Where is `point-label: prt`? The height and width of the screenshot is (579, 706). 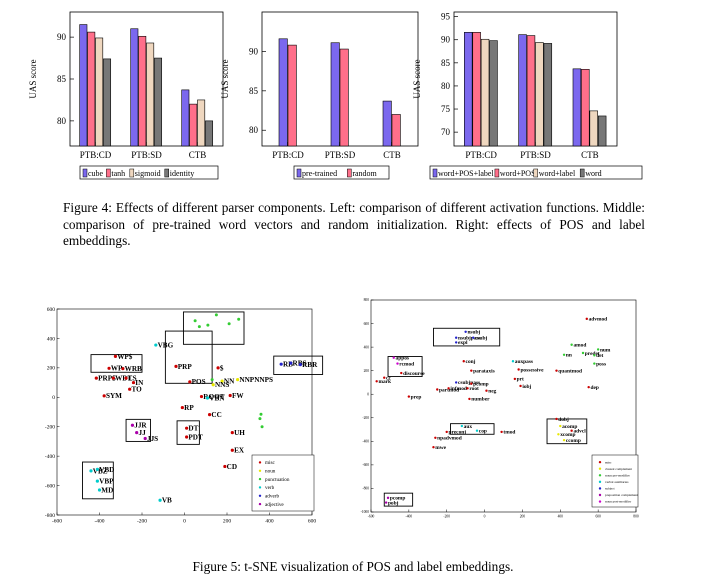
point-label: prt is located at coordinates (520, 380).